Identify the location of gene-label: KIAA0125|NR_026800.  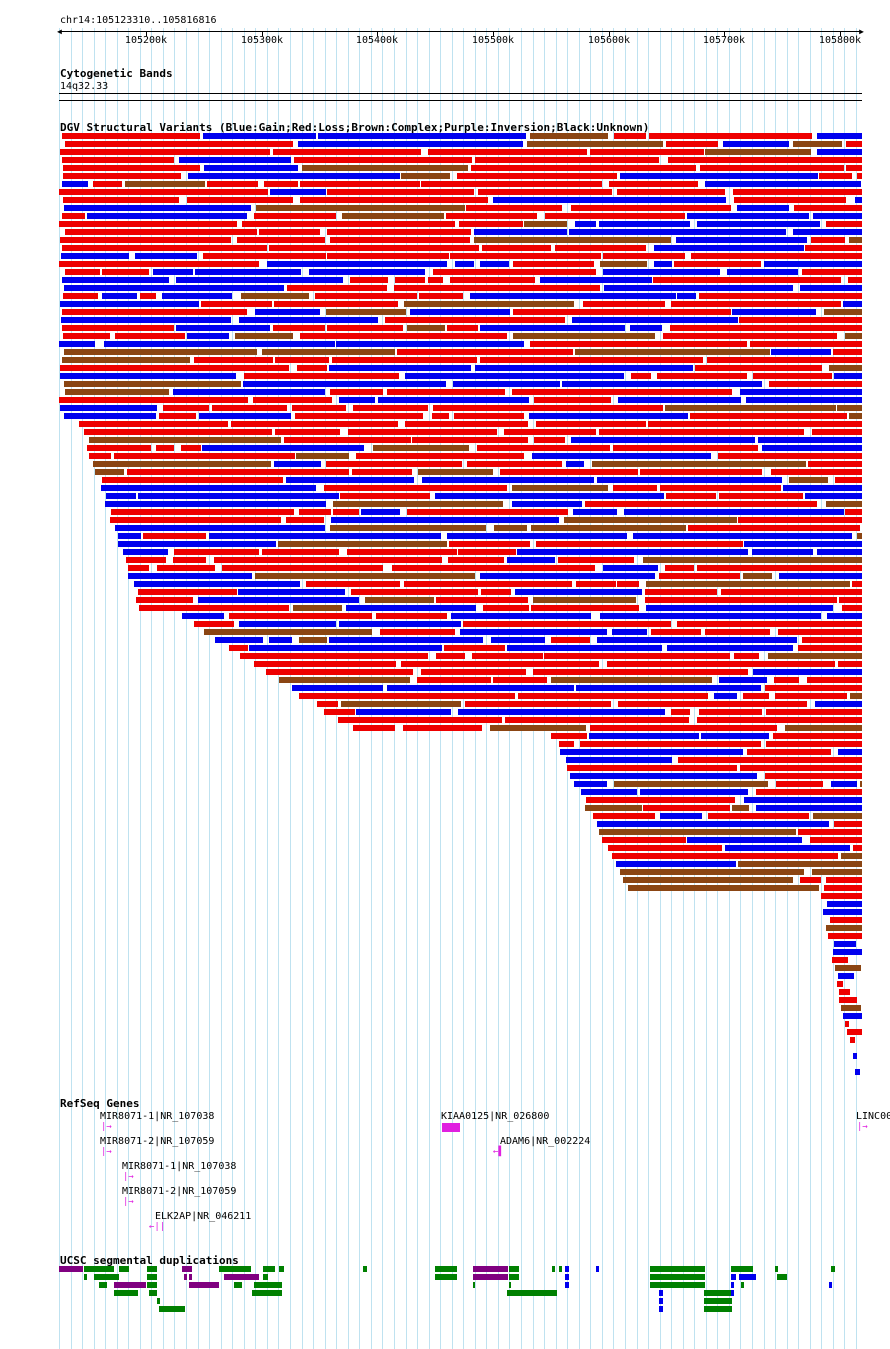
(495, 1116).